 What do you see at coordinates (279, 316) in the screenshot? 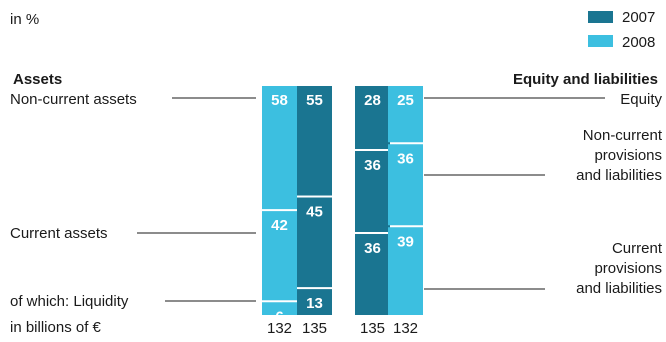
I see `bar-value-assets-2008-2: 6` at bounding box center [279, 316].